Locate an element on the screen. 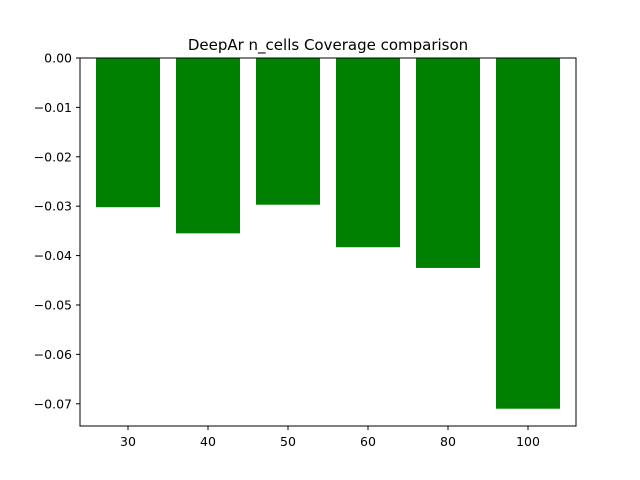 The height and width of the screenshot is (480, 640). y-tick-label: 0.00 is located at coordinates (58, 58).